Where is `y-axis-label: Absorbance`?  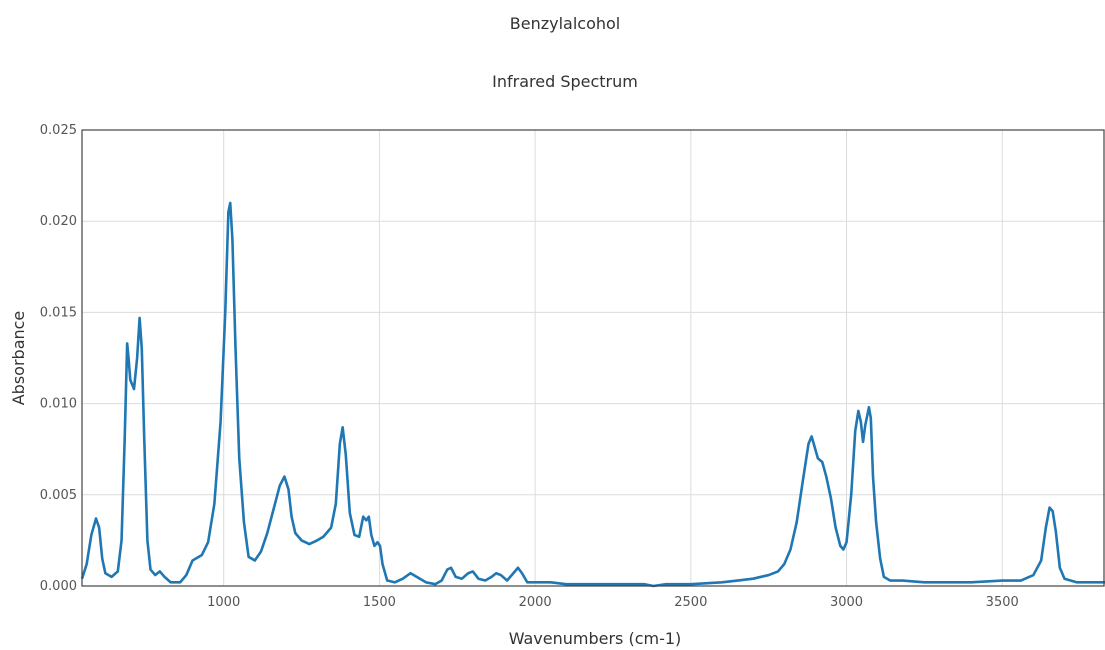
y-axis-label: Absorbance is located at coordinates (18, 358).